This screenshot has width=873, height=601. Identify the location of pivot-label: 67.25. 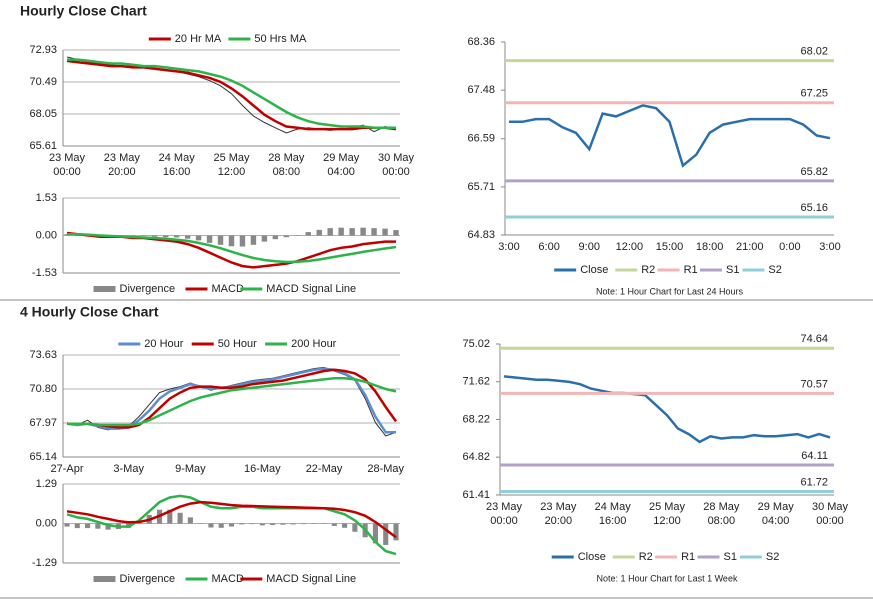
(814, 94).